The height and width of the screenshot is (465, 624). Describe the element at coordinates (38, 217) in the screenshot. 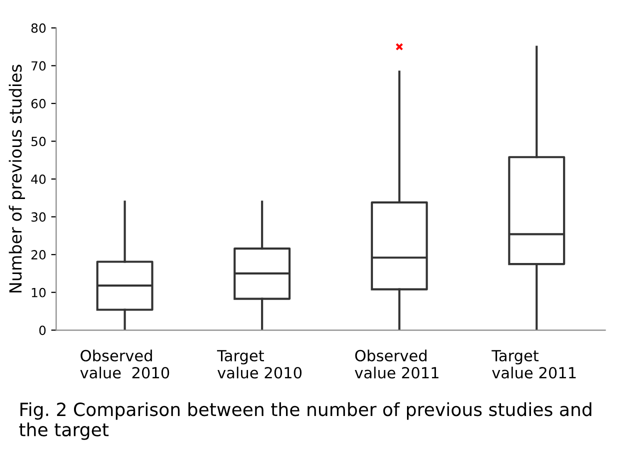

I see `y-tick-label: 30` at that location.